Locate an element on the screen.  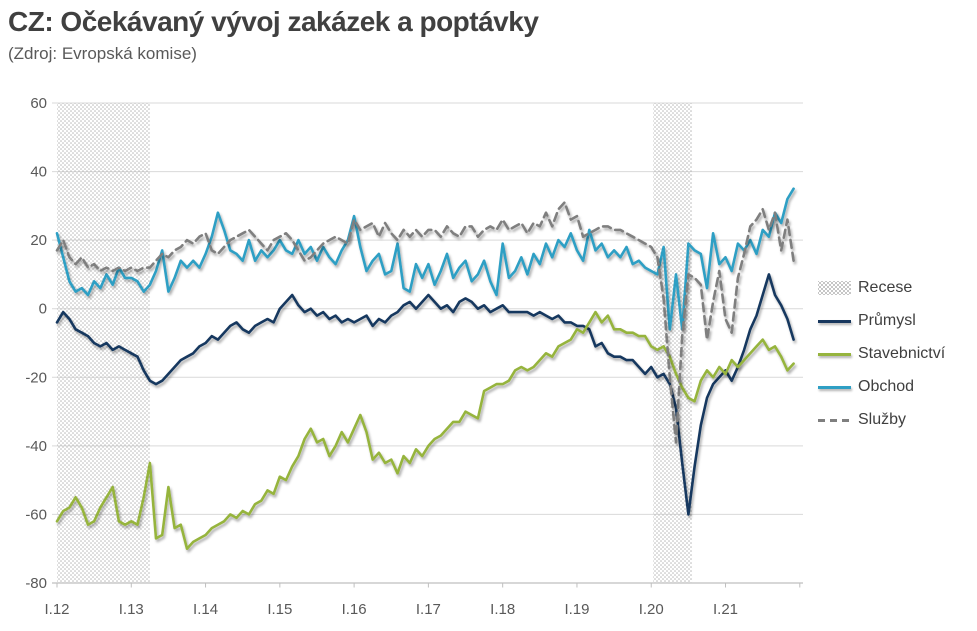
obchod-line-swatch is located at coordinates (834, 387).